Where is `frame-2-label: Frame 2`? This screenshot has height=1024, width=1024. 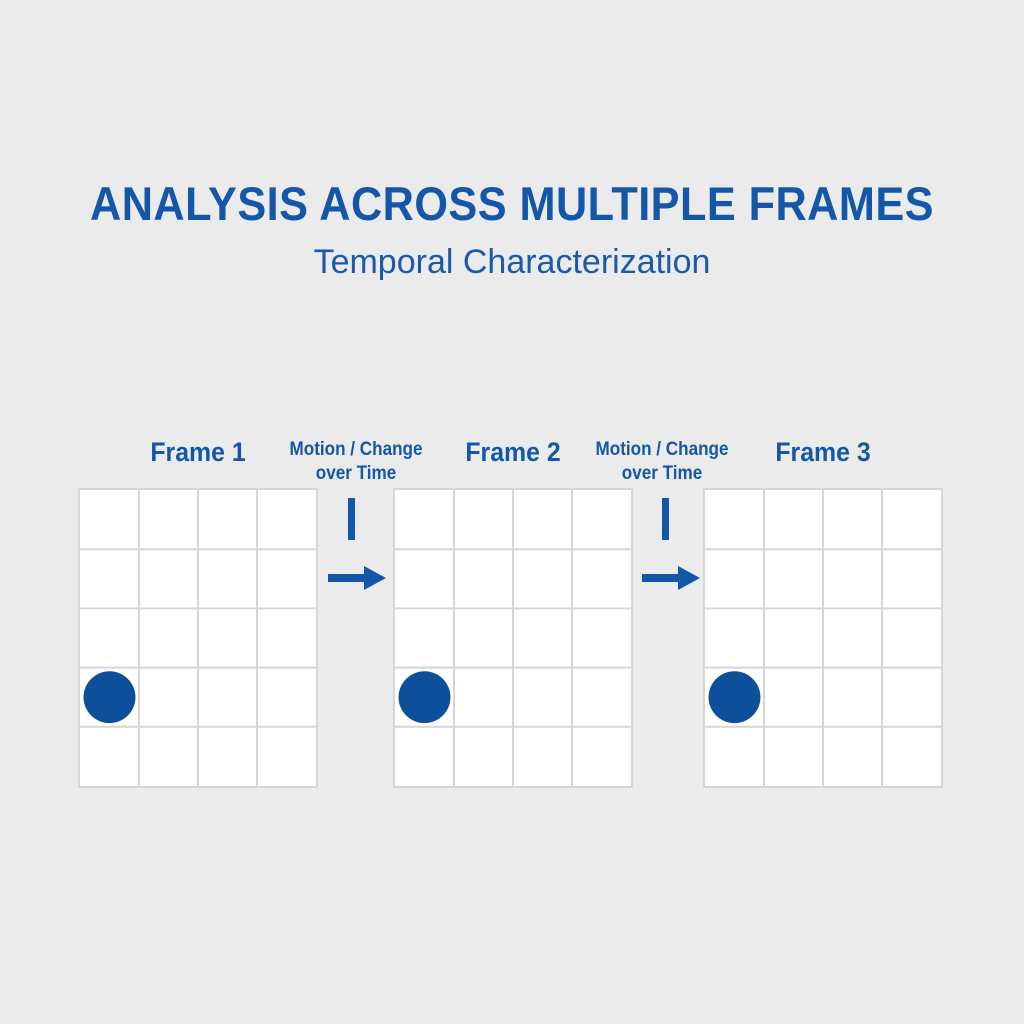
frame-2-label: Frame 2 is located at coordinates (513, 452).